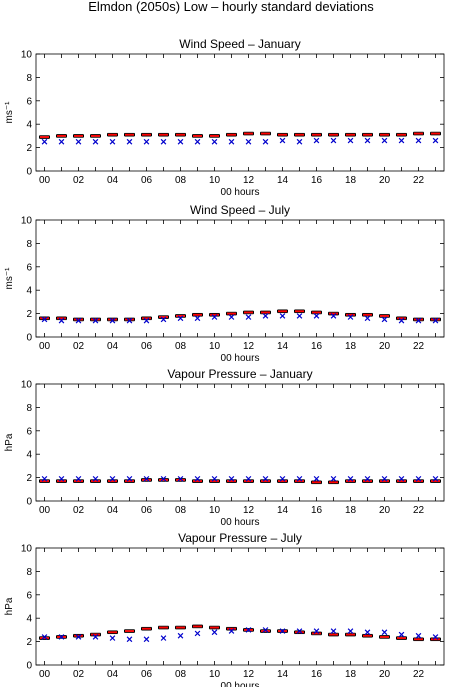 This screenshot has width=454, height=687. What do you see at coordinates (283, 180) in the screenshot?
I see `x-tick-label: 14` at bounding box center [283, 180].